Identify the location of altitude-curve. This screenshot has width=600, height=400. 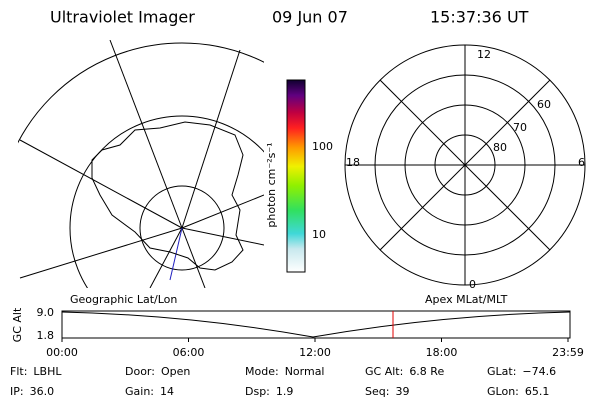
(316, 324).